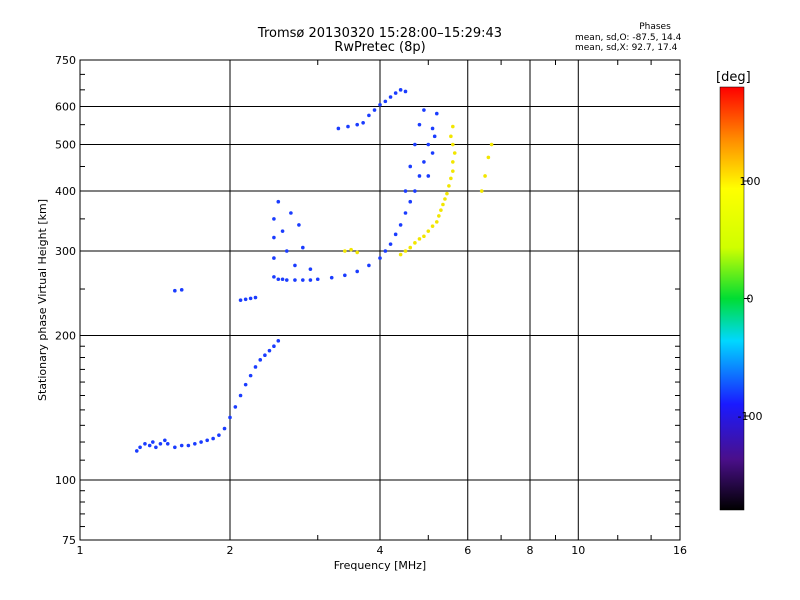  I want to click on x-tick-label: 4, so click(380, 550).